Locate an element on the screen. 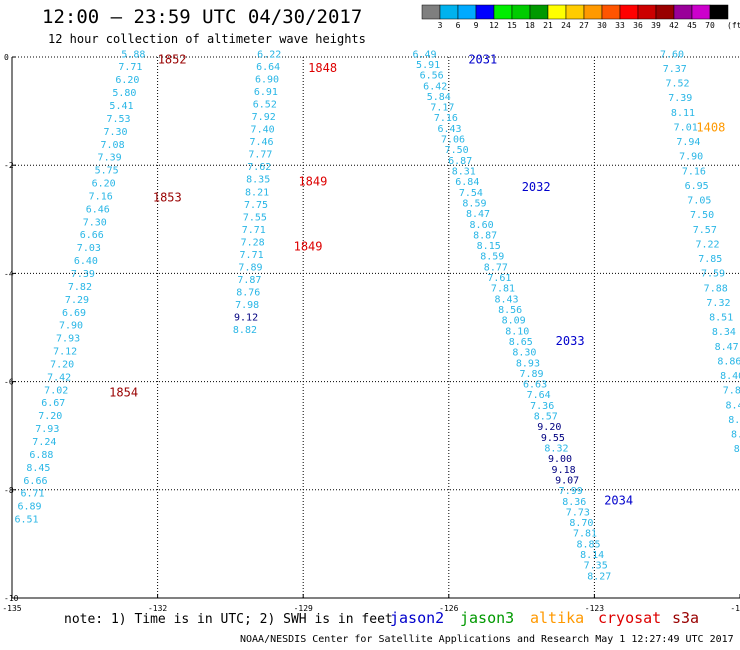  colorbar-label: 24 is located at coordinates (566, 25).